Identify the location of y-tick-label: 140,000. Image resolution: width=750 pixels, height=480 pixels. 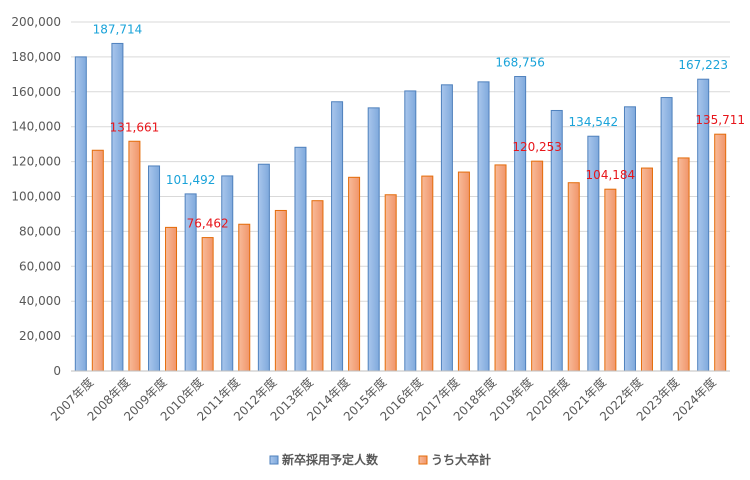
(36, 127).